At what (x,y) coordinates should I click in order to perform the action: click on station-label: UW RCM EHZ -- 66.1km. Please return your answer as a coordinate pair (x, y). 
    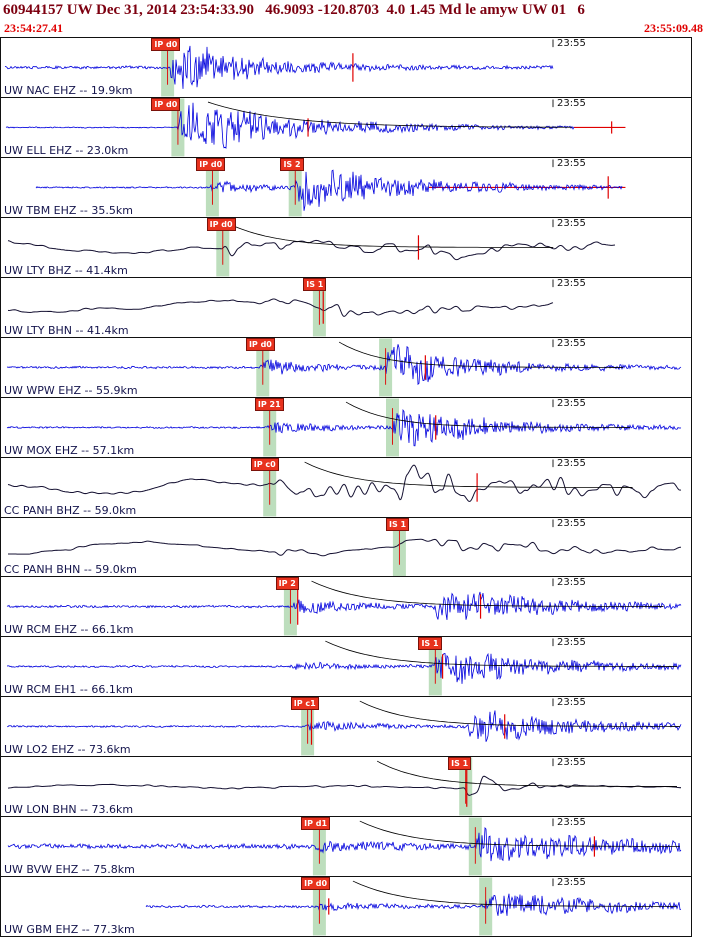
    Looking at the image, I should click on (69, 630).